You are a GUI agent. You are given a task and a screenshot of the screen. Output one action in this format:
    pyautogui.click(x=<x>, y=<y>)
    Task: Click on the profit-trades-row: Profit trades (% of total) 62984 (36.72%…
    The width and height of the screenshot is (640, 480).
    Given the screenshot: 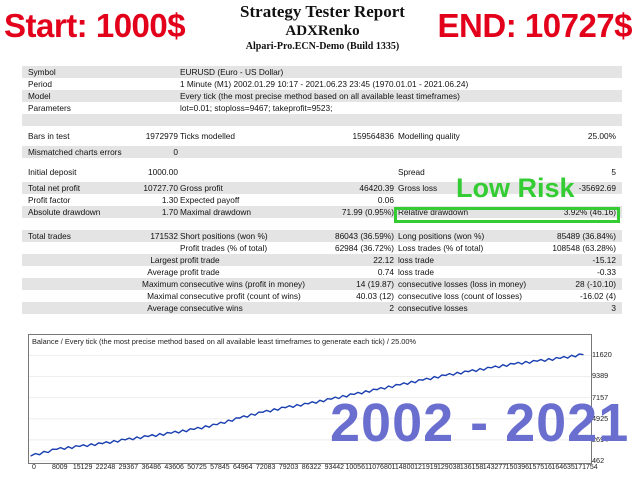 What is the action you would take?
    pyautogui.click(x=322, y=248)
    